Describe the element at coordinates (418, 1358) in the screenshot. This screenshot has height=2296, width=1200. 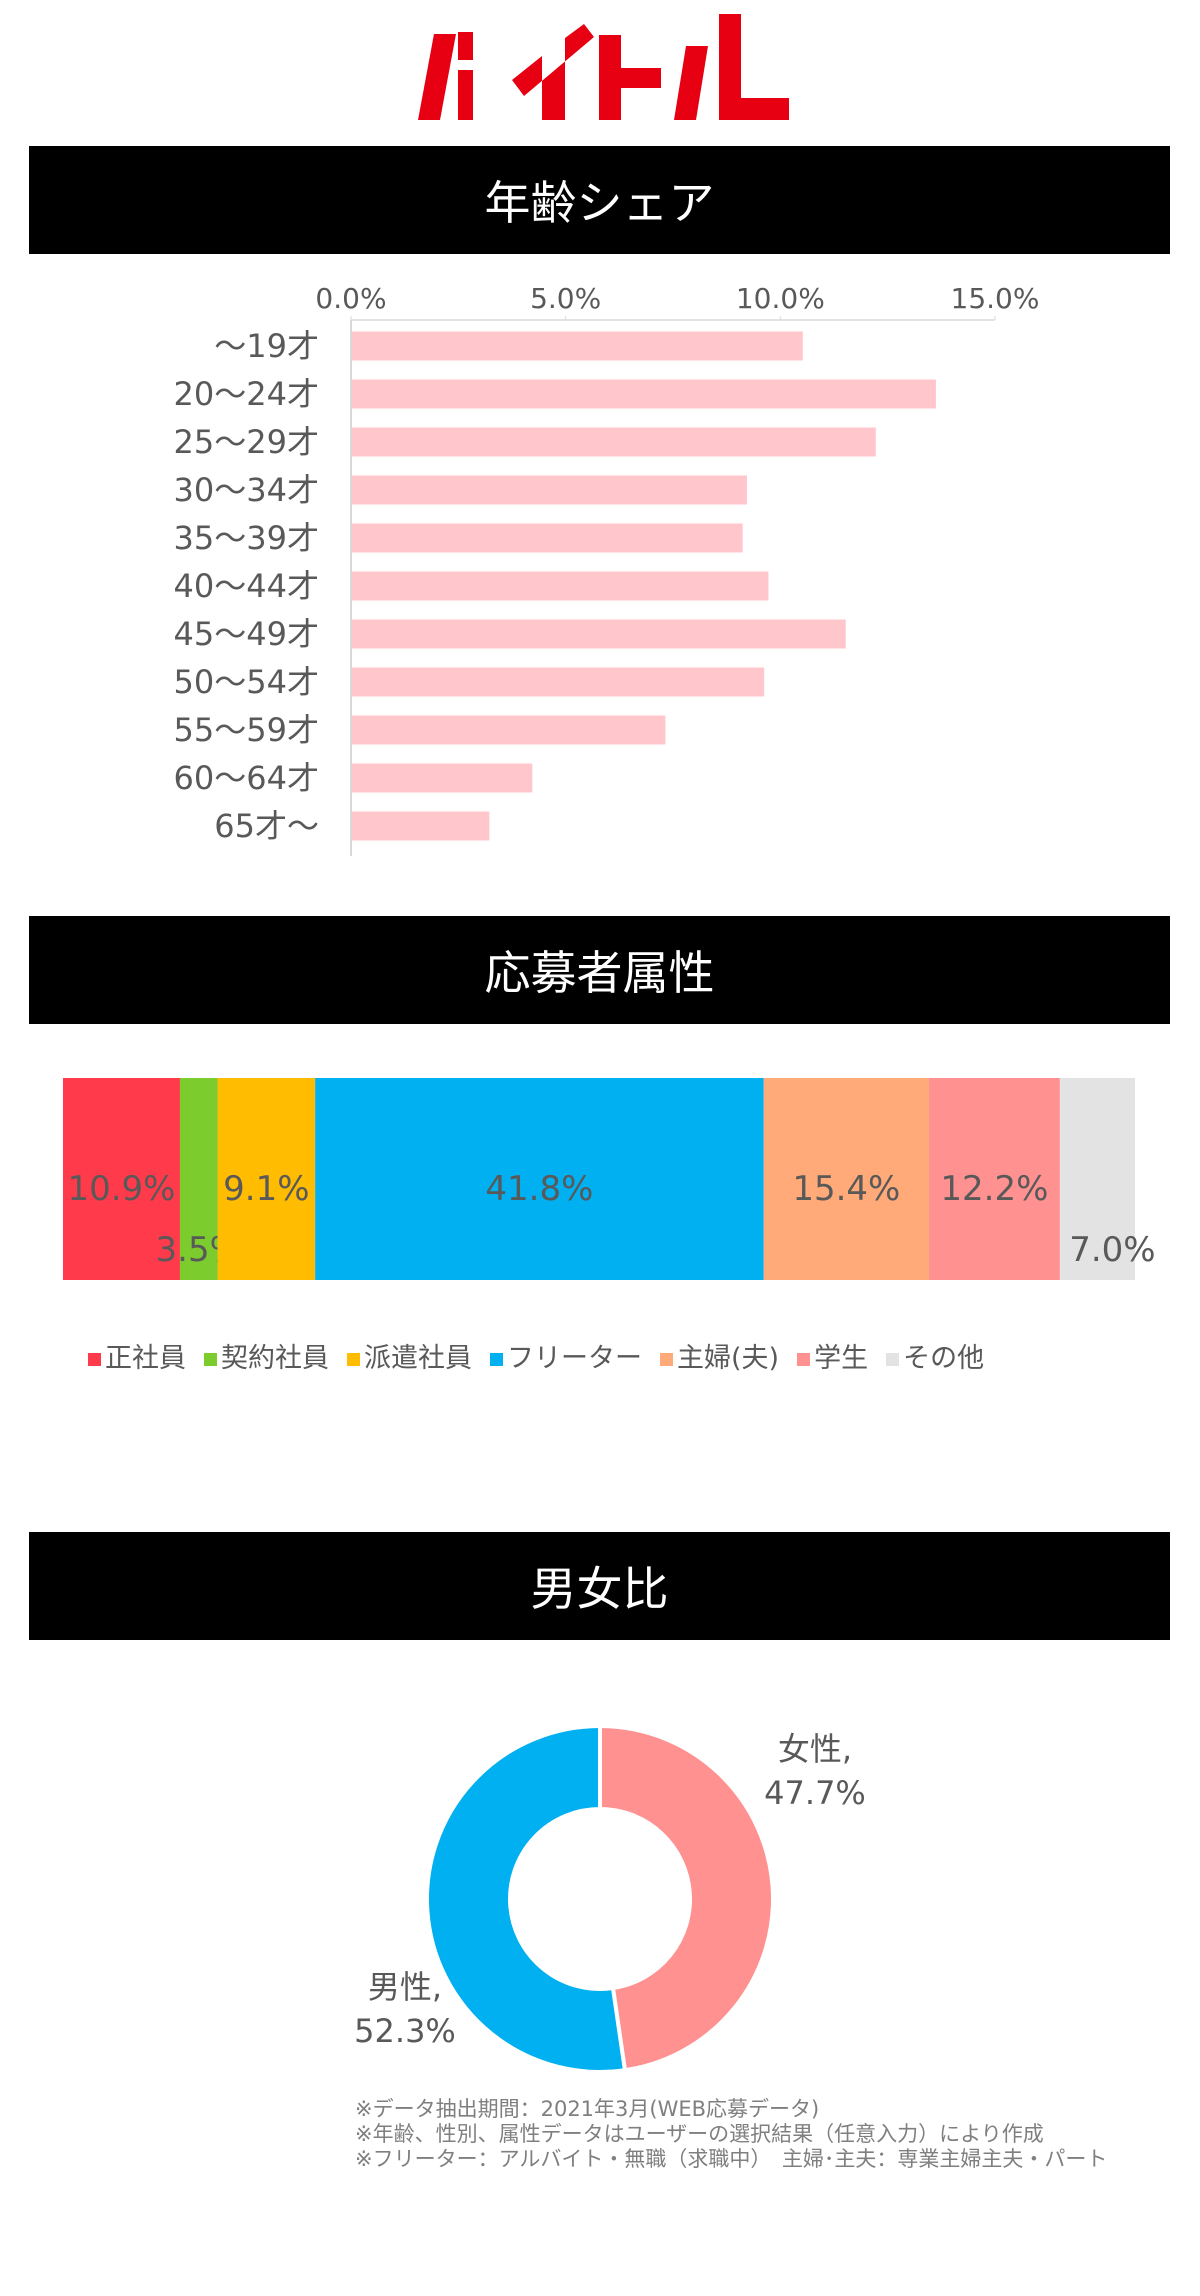
I see `legend-label: 派遣社員` at that location.